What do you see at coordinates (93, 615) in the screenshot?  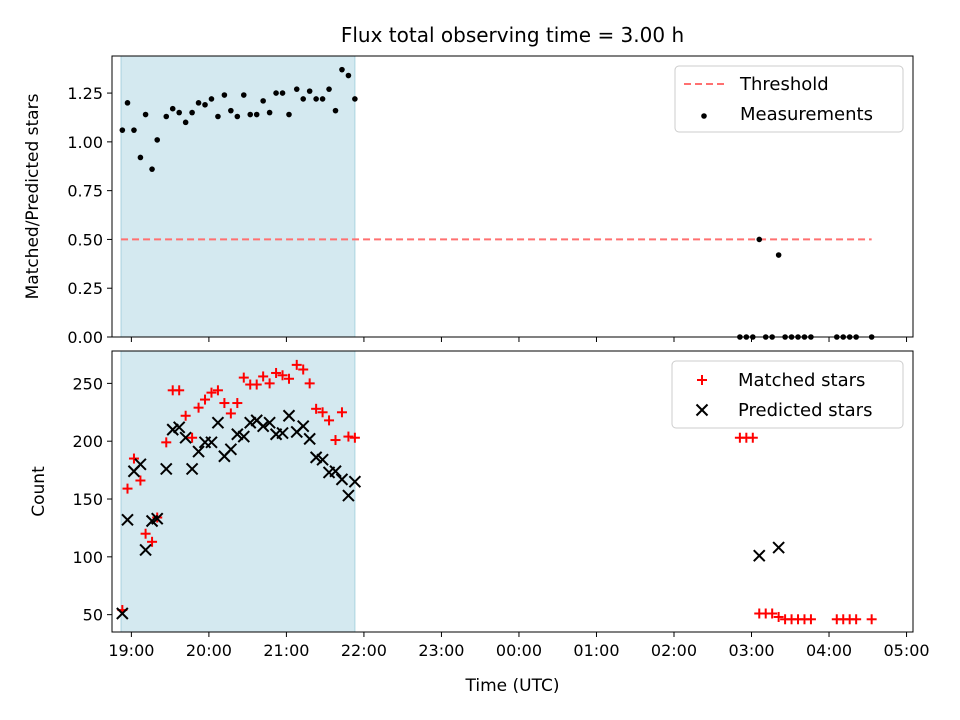 I see `y-tick-label: 50` at bounding box center [93, 615].